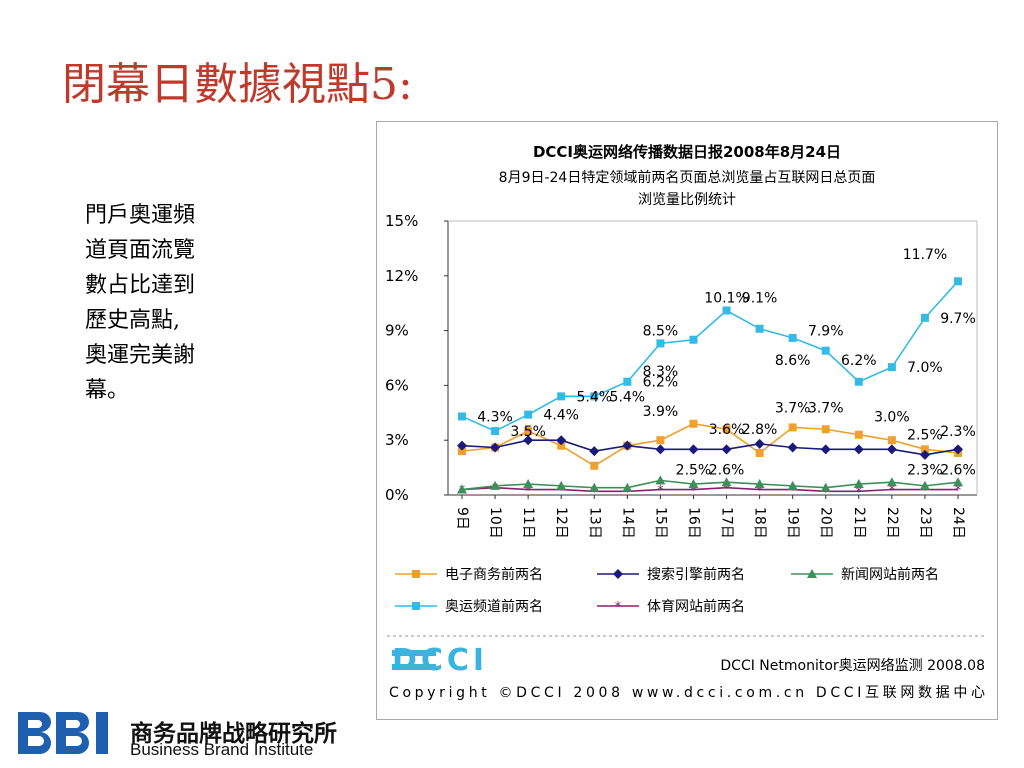 Image resolution: width=1024 pixels, height=768 pixels. What do you see at coordinates (687, 152) in the screenshot?
I see `chart-title: DCCI奥运网络传播数据日报2008年8月24日` at bounding box center [687, 152].